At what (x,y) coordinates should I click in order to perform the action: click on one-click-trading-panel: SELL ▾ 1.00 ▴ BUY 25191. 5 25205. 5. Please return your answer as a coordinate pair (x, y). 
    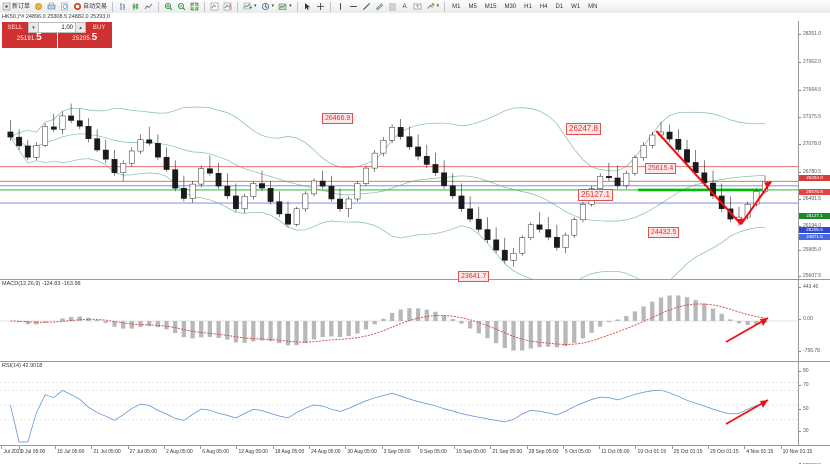
    Looking at the image, I should click on (57, 35).